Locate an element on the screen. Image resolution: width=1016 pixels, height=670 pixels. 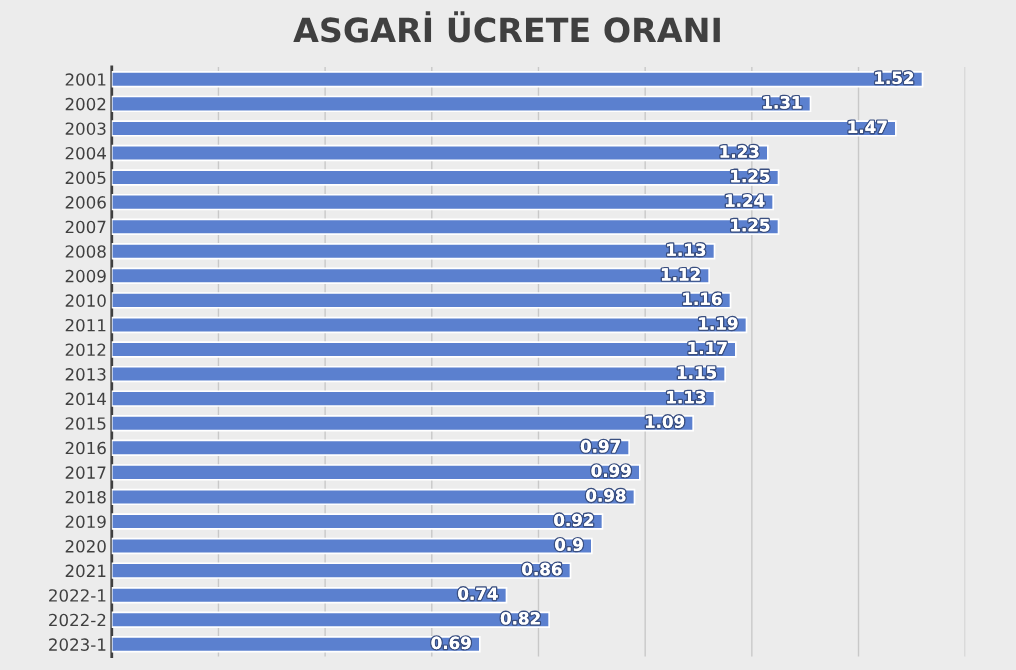
data-label: 0.98 is located at coordinates (606, 495).